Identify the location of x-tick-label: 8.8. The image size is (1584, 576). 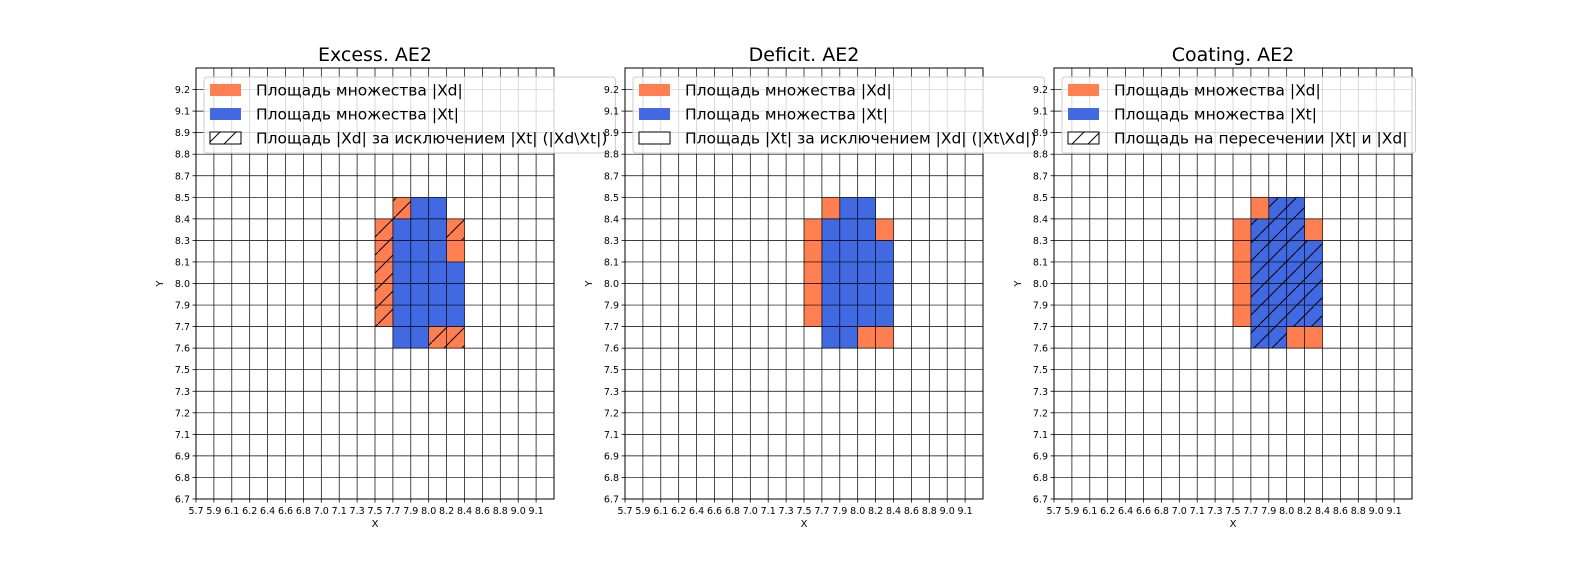
(500, 511).